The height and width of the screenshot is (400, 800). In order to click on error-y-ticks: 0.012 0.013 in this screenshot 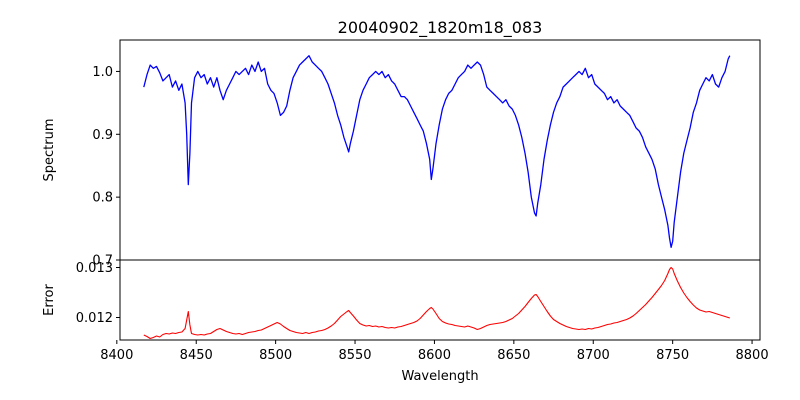, I will do `click(98, 293)`.